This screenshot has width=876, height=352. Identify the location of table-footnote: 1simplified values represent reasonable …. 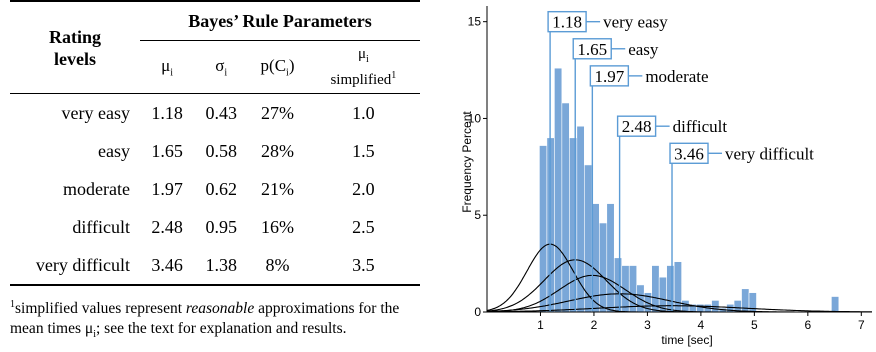
(220, 320).